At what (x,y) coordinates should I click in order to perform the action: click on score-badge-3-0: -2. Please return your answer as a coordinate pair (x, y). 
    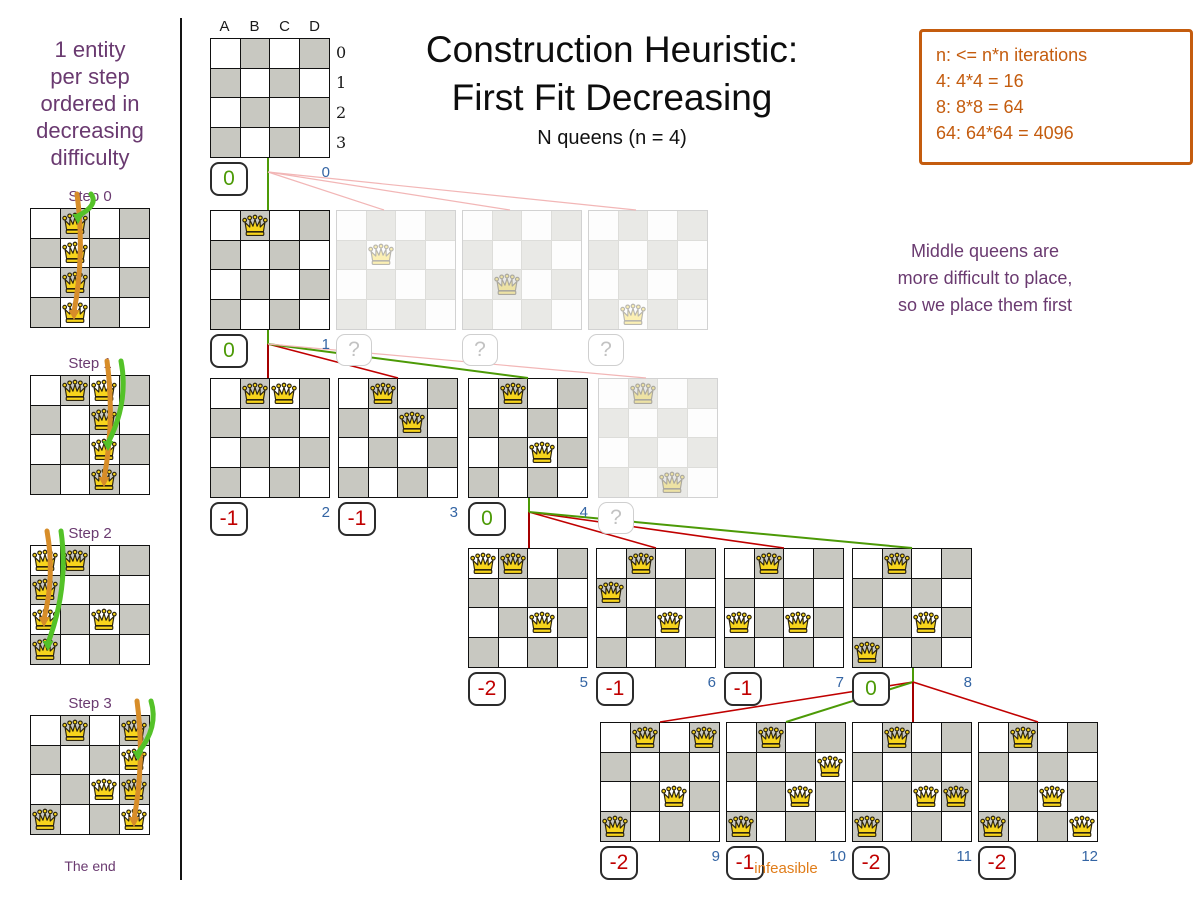
    Looking at the image, I should click on (619, 863).